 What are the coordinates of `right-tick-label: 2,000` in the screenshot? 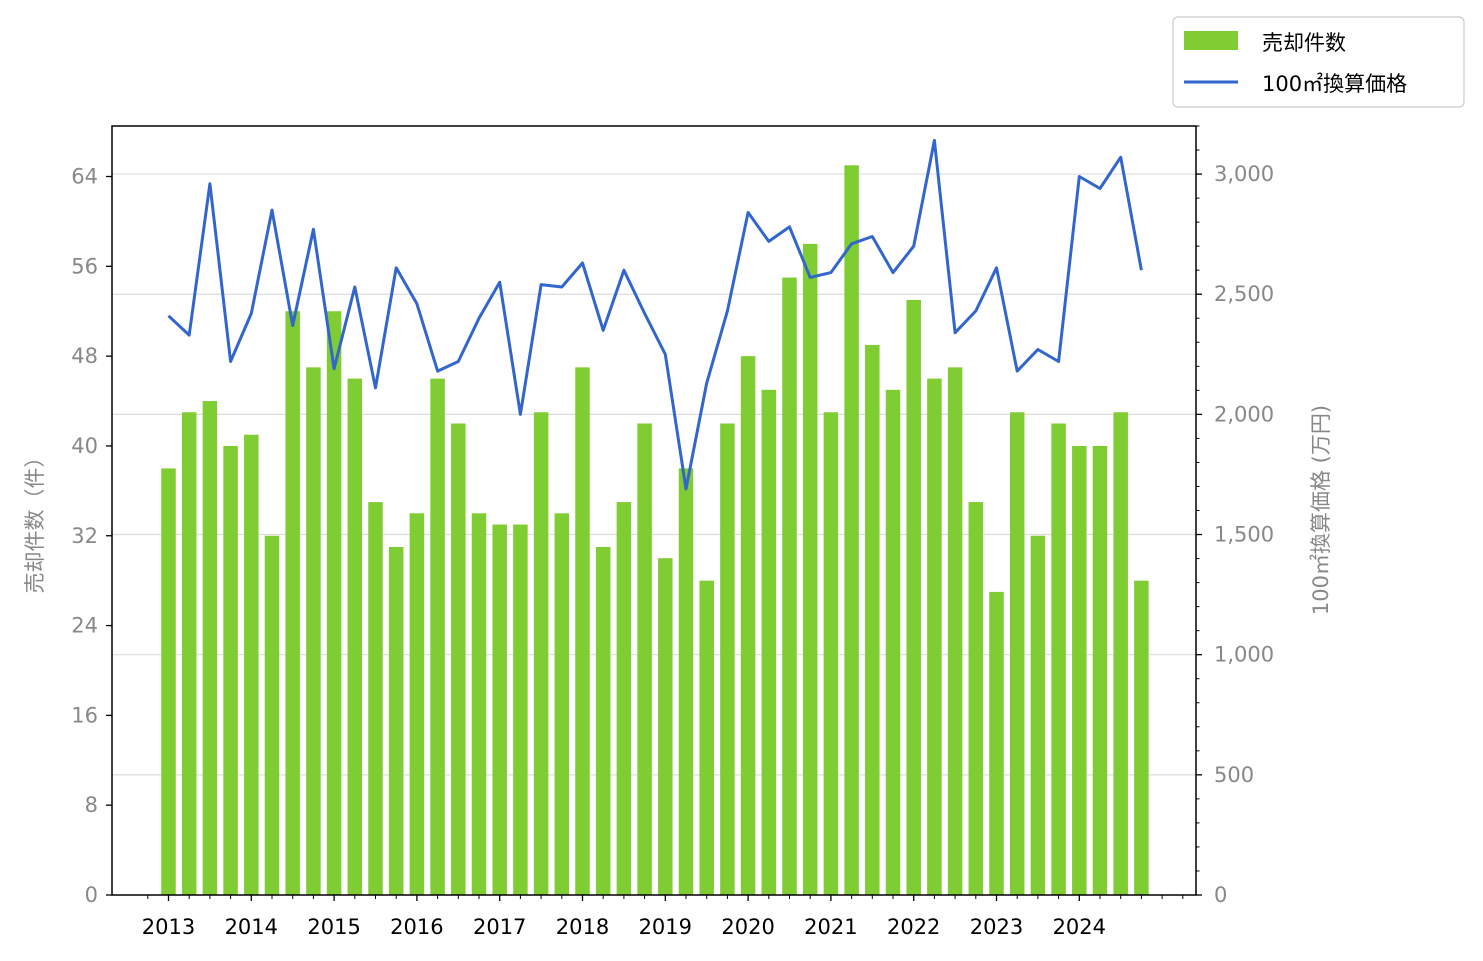 It's located at (1244, 414).